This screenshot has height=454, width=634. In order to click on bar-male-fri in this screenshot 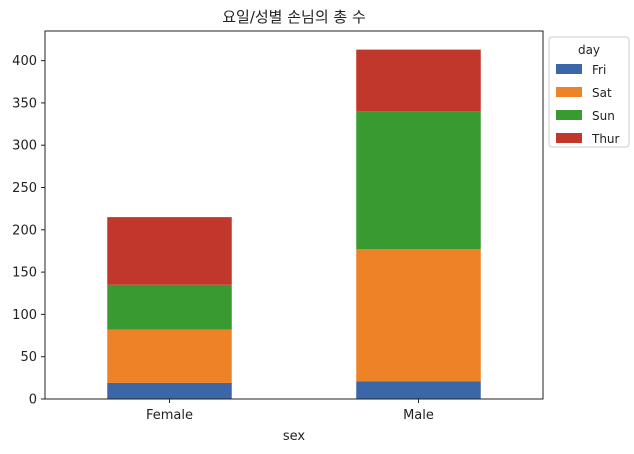, I will do `click(418, 390)`.